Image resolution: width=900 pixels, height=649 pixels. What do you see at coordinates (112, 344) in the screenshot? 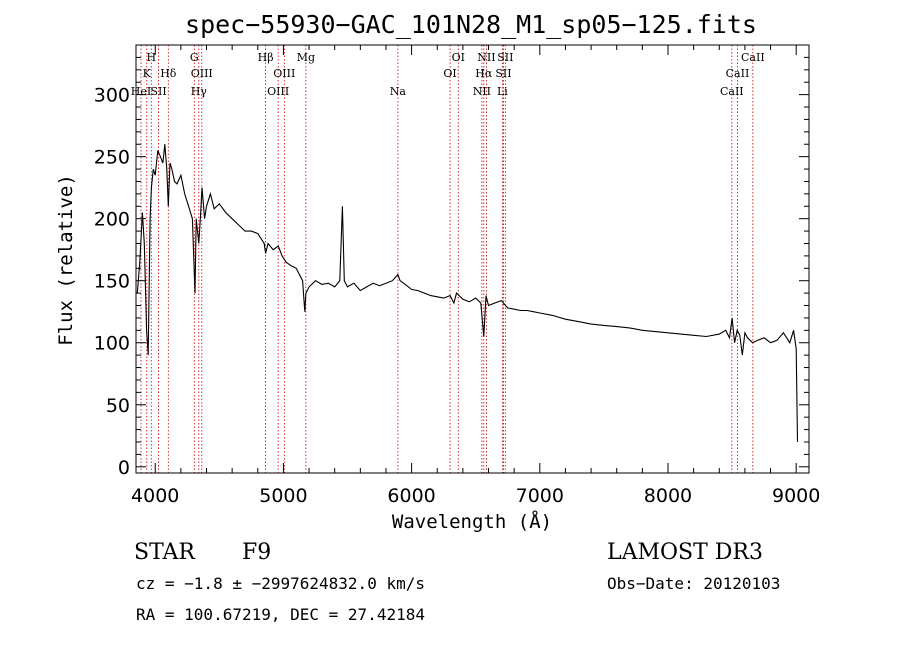
I see `y-tick-label-2: 100` at bounding box center [112, 344].